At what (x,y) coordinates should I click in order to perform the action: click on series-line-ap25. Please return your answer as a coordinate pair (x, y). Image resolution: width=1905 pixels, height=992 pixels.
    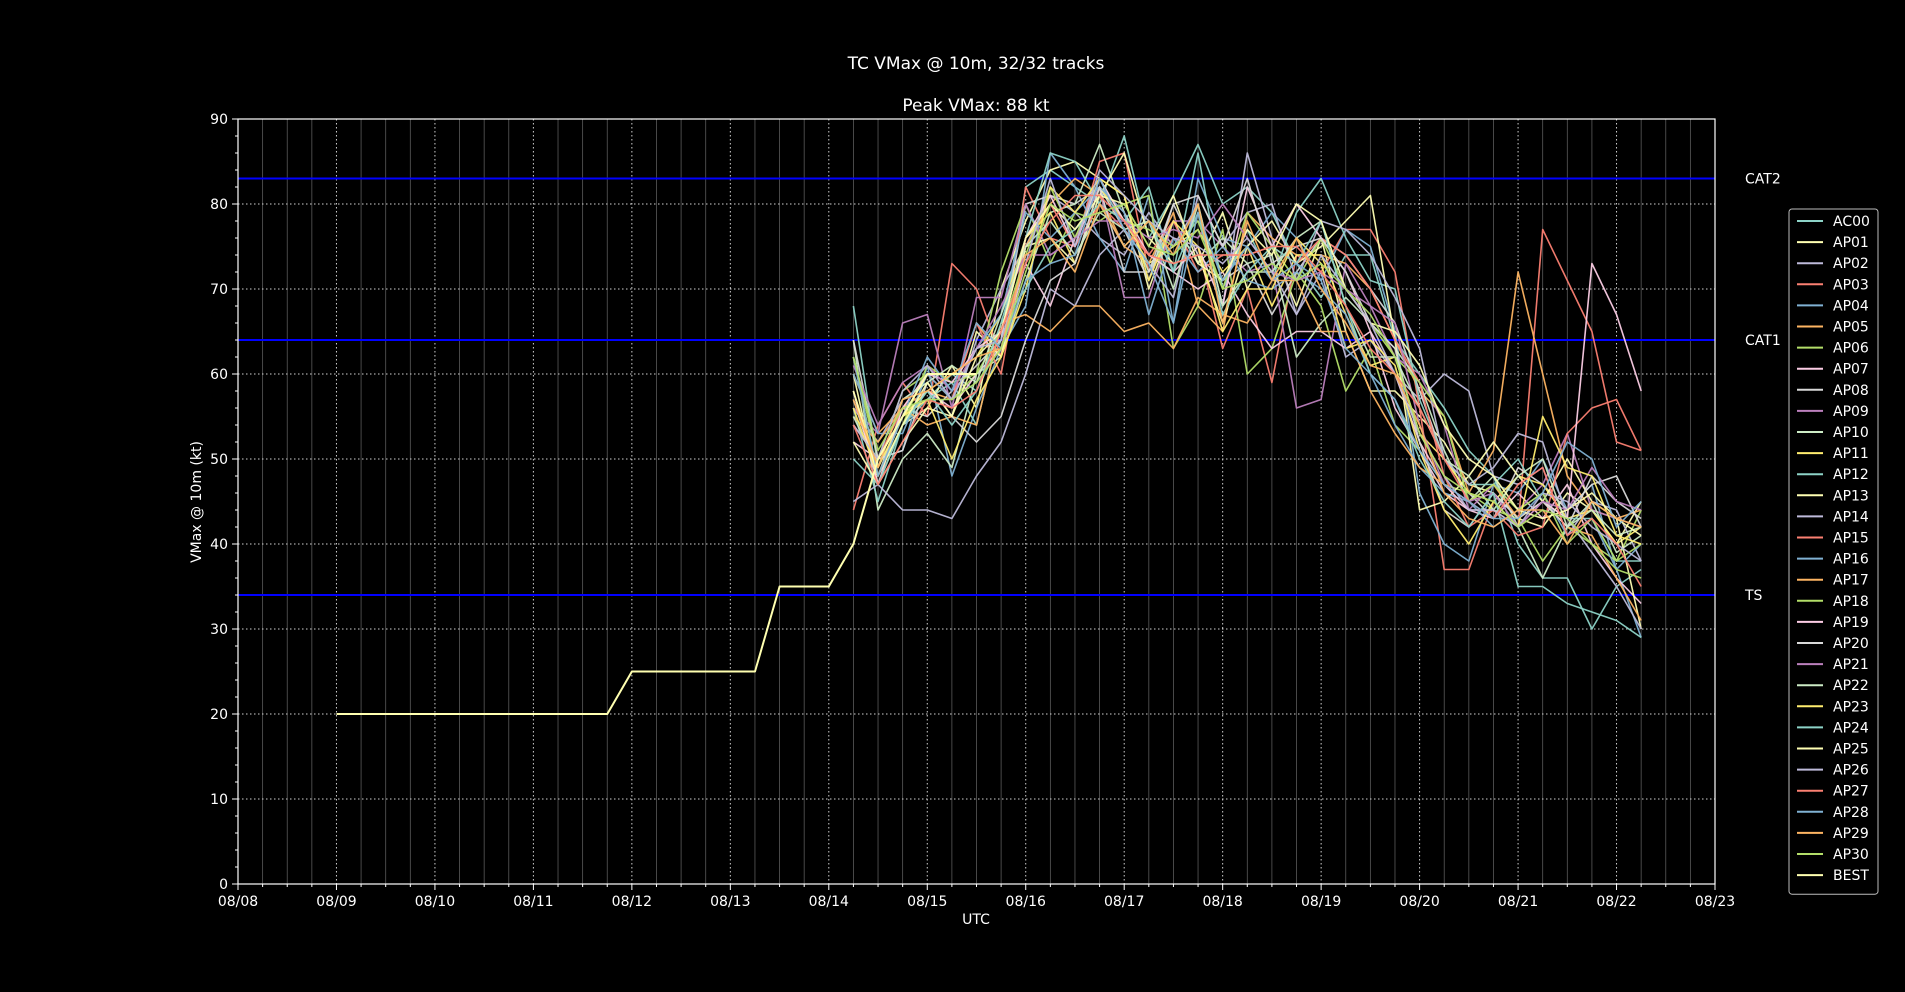
    Looking at the image, I should click on (1247, 365).